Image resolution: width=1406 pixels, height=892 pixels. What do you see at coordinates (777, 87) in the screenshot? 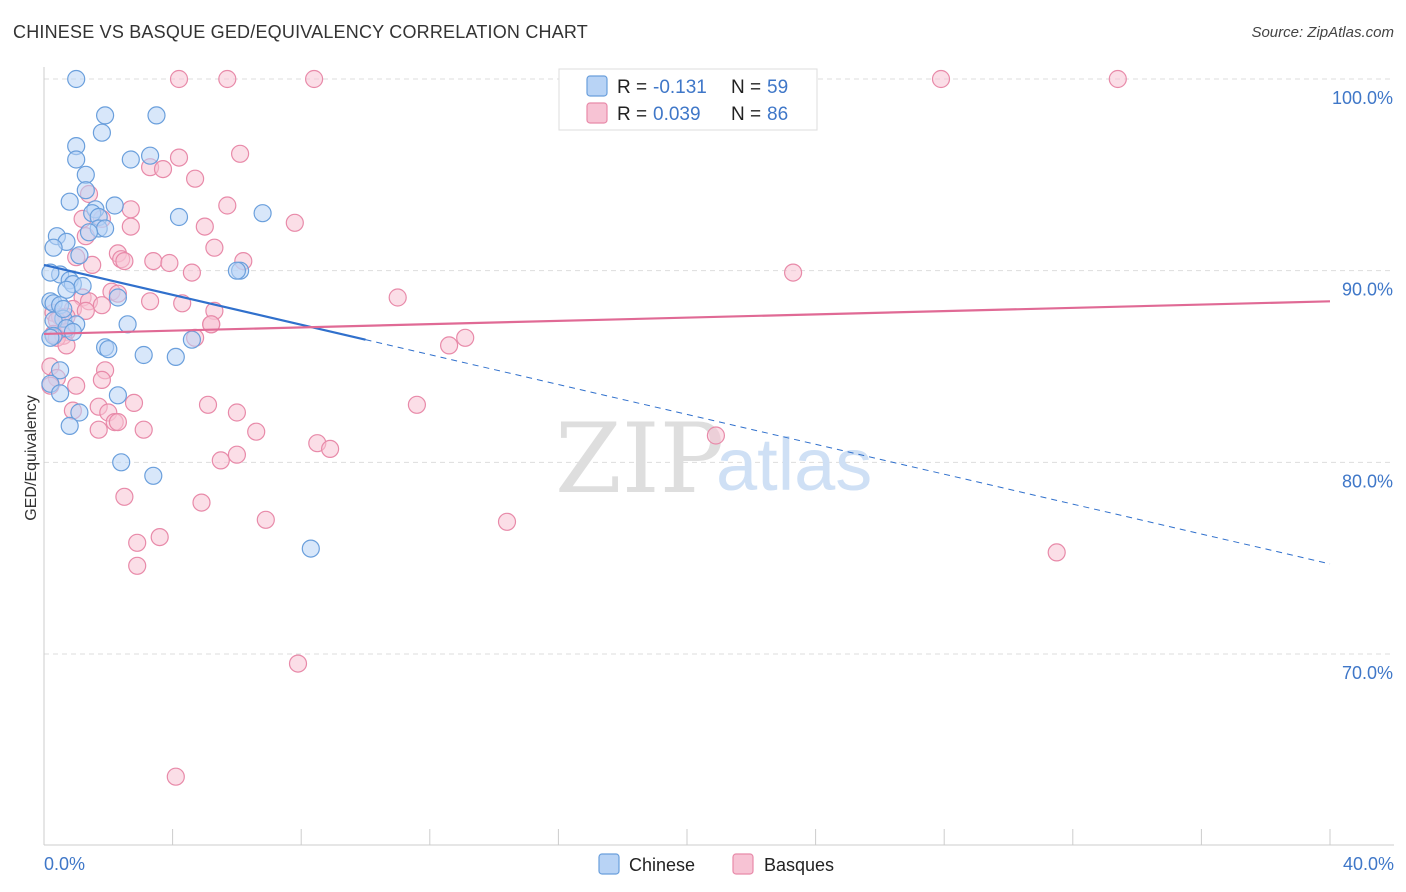
I see `legend-n-value-chinese: 59` at bounding box center [777, 87].